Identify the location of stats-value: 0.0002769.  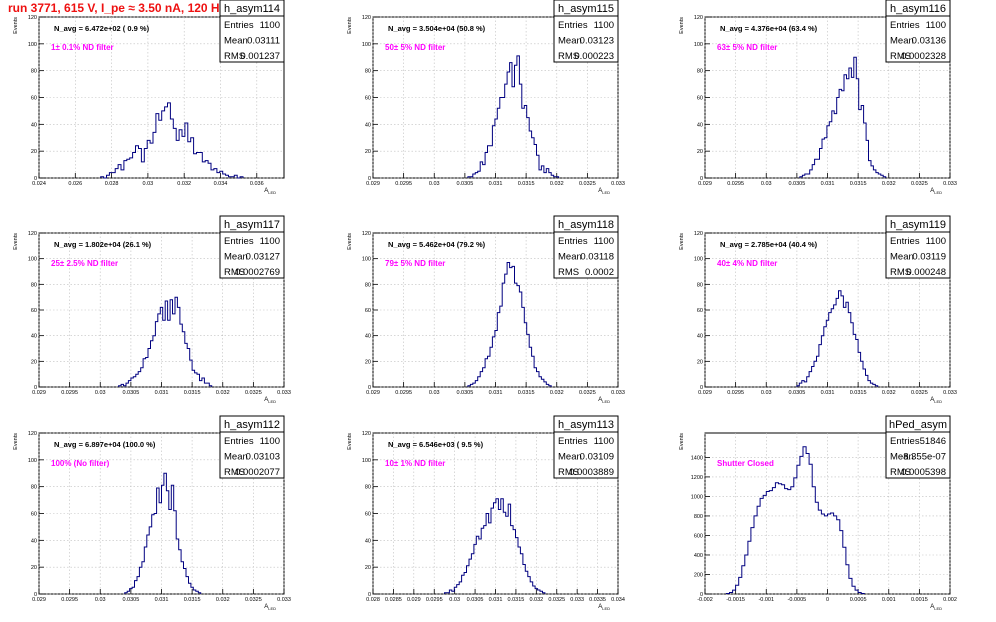
(257, 272).